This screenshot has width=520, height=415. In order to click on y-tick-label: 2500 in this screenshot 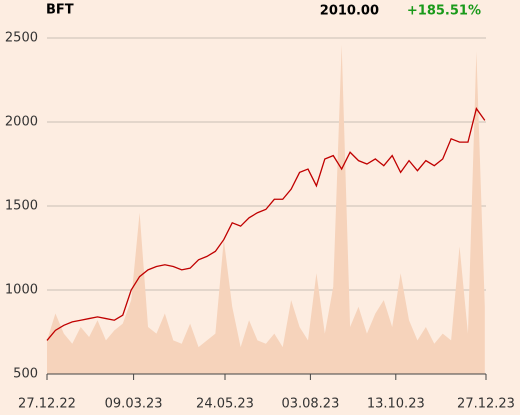, I will do `click(21, 38)`.